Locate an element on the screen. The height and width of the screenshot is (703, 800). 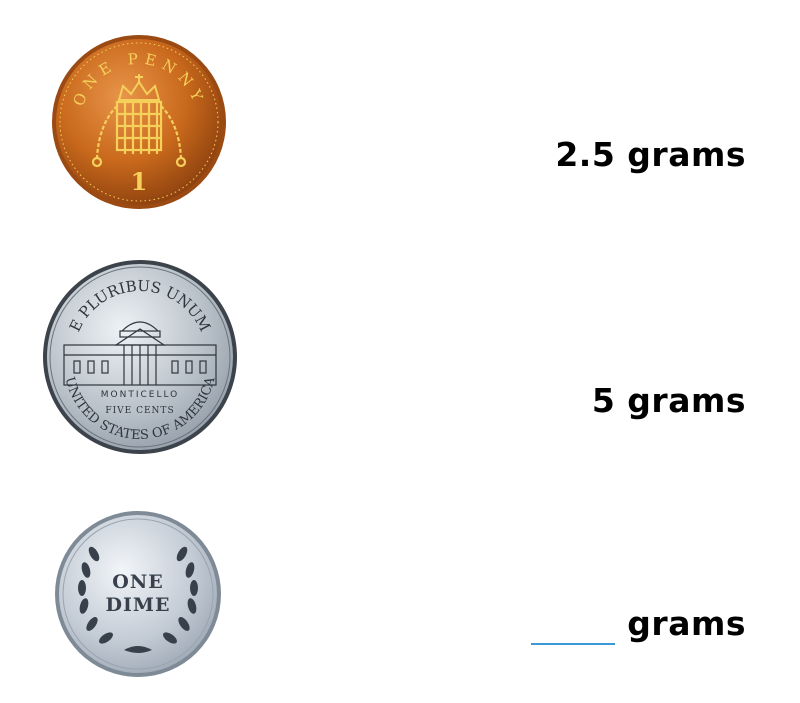
nickel-building-label: MONTICELLO is located at coordinates (140, 395).